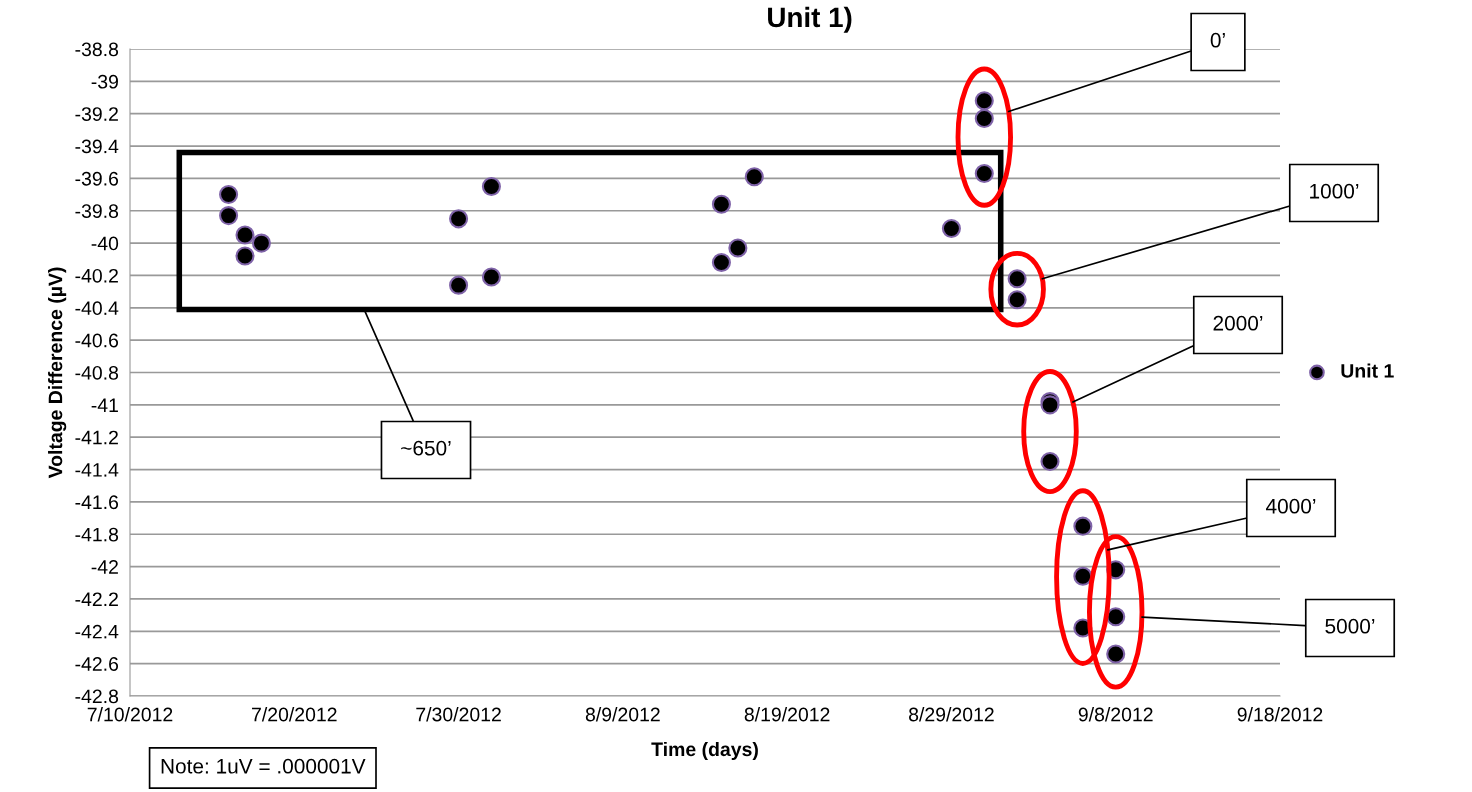 The width and height of the screenshot is (1472, 792). I want to click on annotation: ~650’, so click(426, 448).